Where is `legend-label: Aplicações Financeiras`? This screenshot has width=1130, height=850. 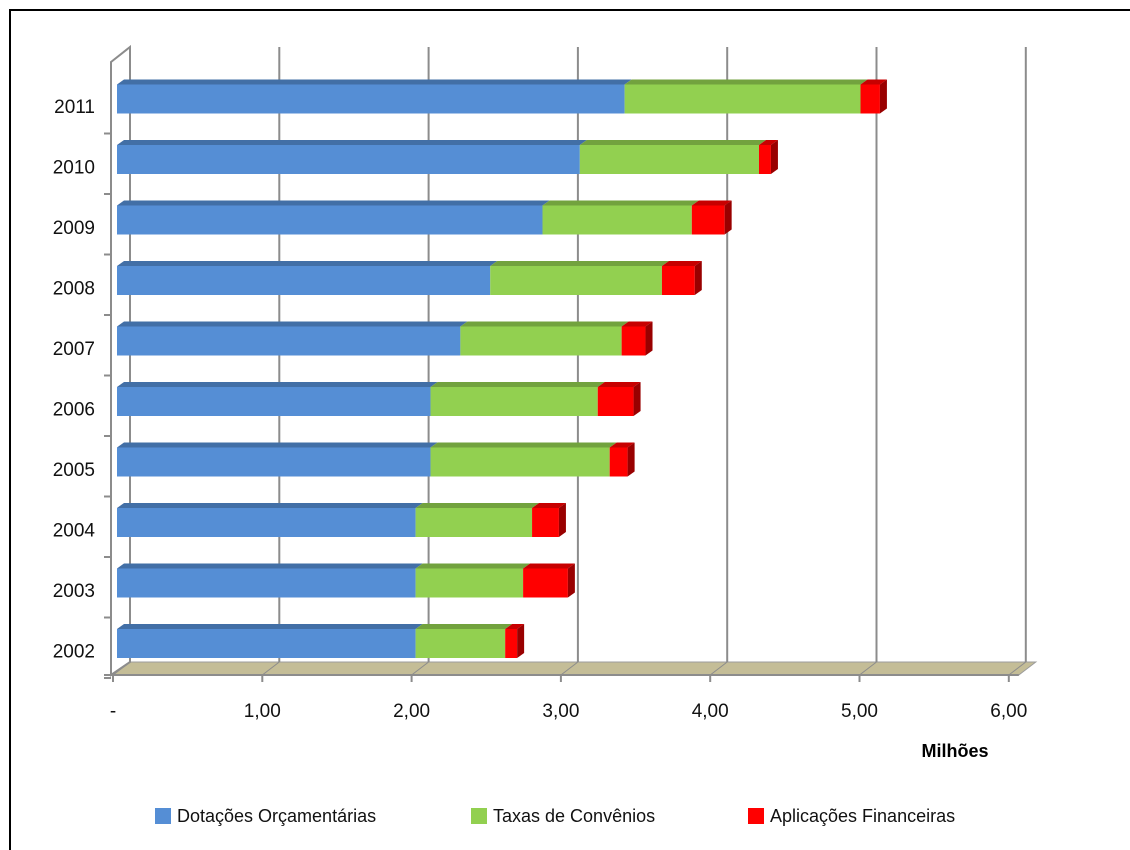 legend-label: Aplicações Financeiras is located at coordinates (862, 816).